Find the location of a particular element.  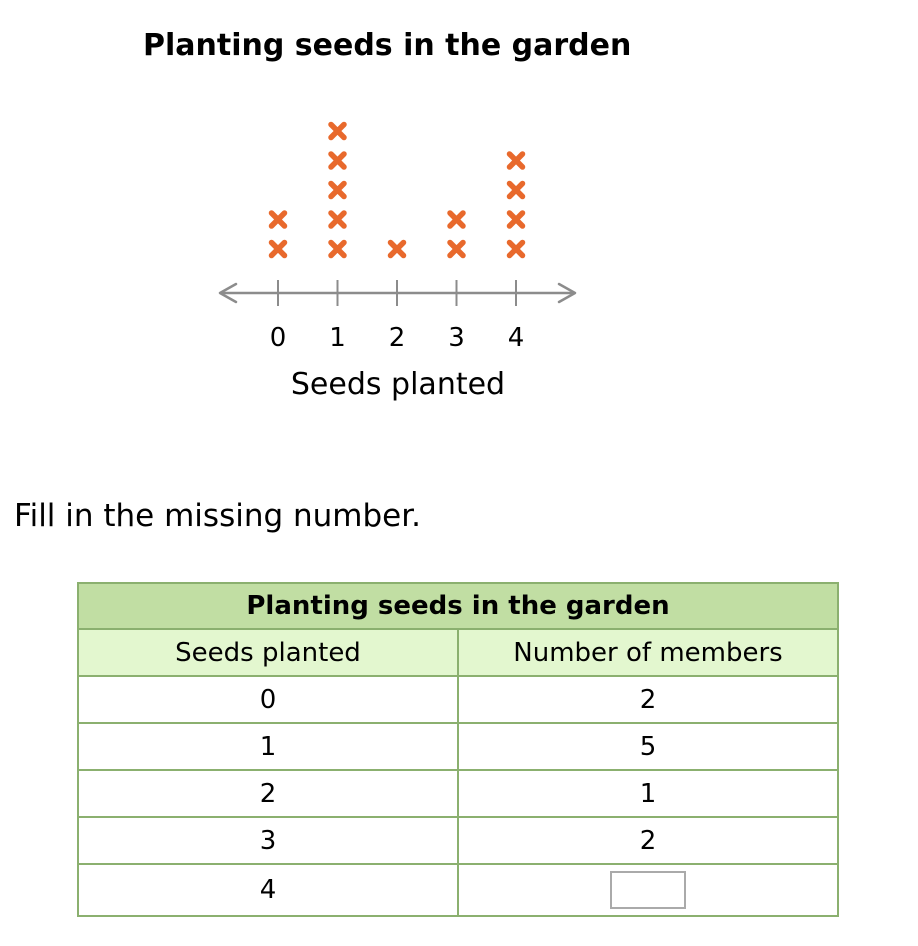

table-row: 0 2 is located at coordinates (458, 699).